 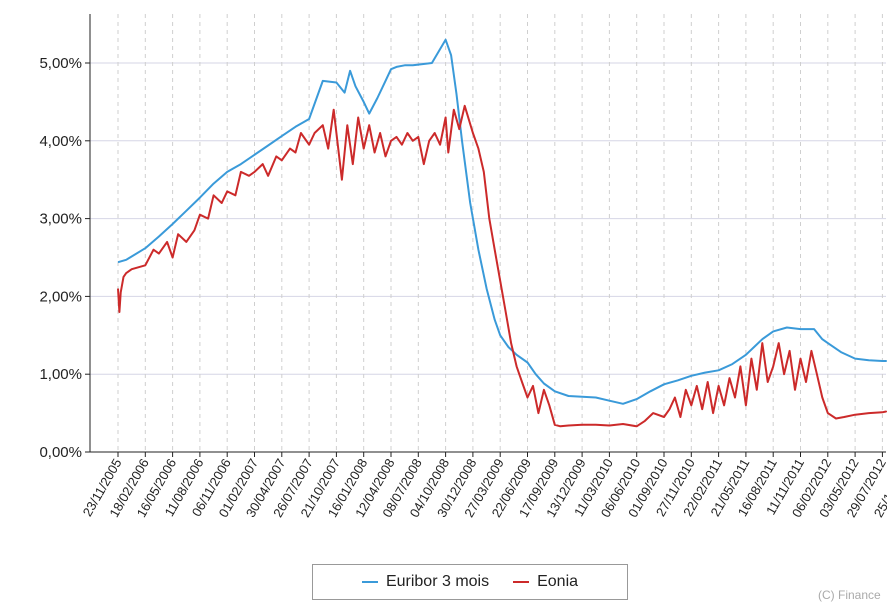 I want to click on y-tick-label: 3,00%, so click(x=60, y=219).